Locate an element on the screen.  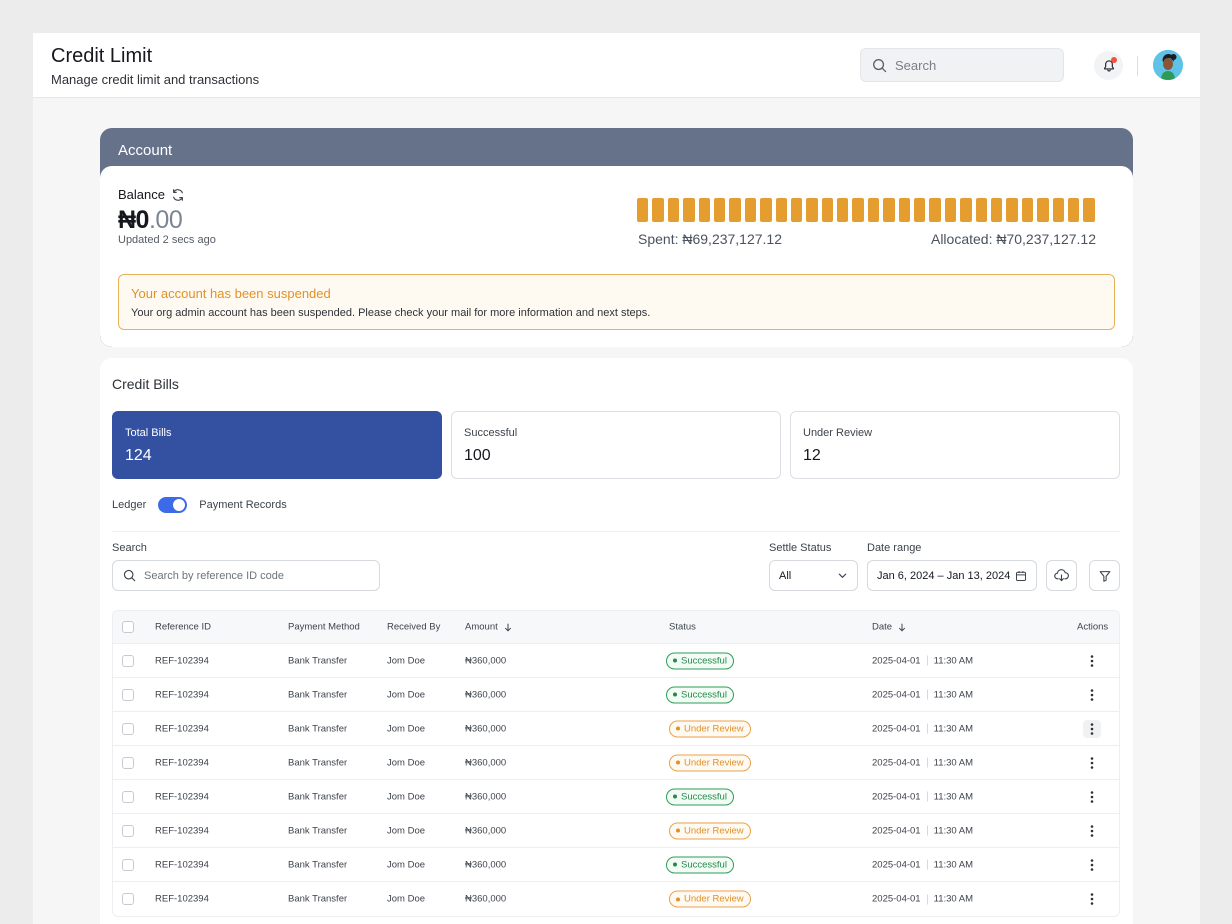
refresh-icon is located at coordinates (178, 195).